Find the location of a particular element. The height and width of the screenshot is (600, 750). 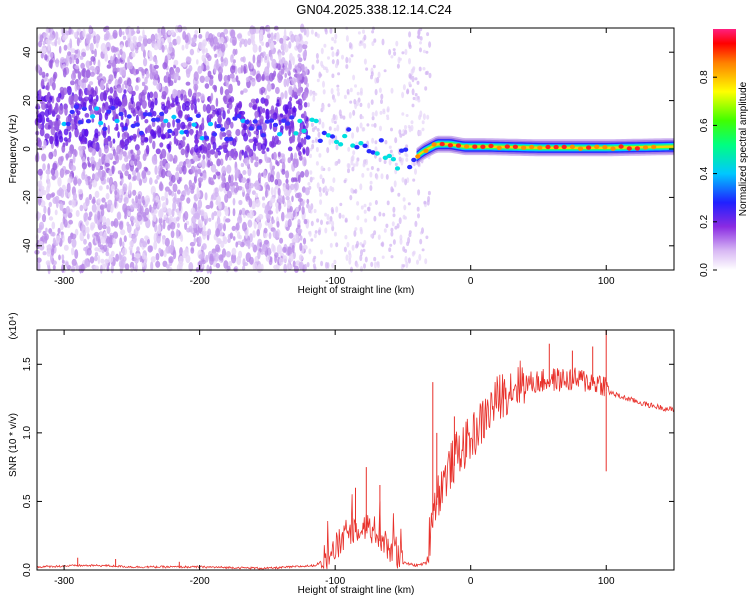

snr-ytick-label: 0.5 is located at coordinates (27, 501).